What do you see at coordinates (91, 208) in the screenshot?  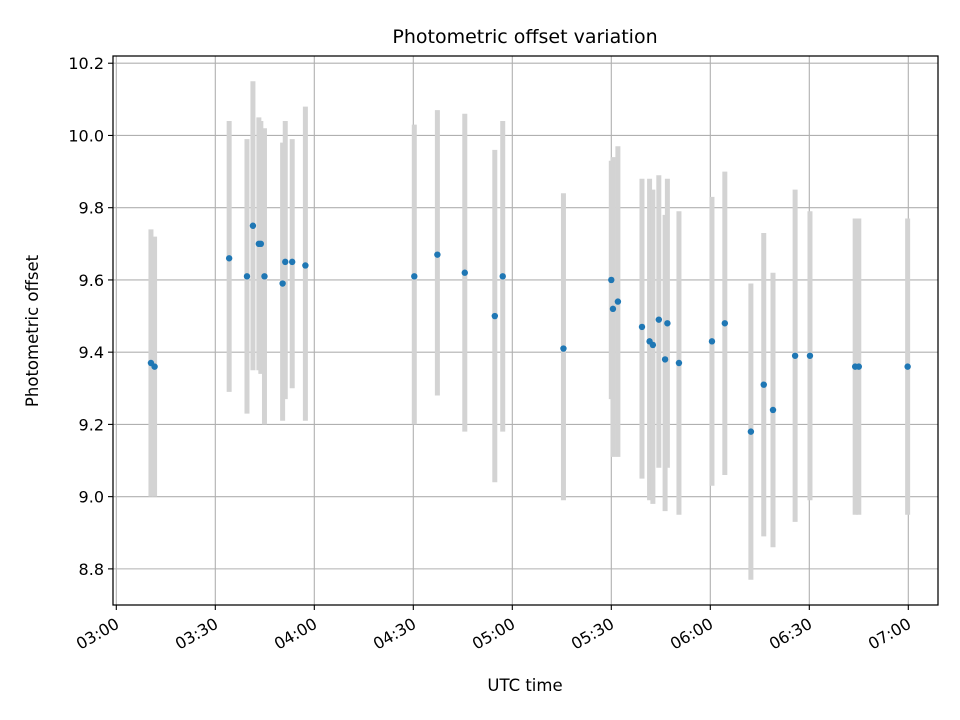 I see `y-tick-label: 9.8` at bounding box center [91, 208].